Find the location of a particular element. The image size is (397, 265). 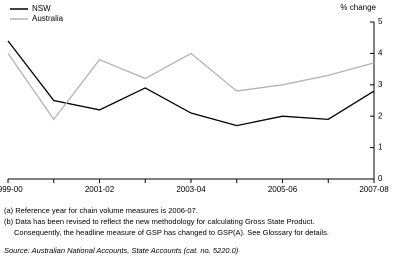

x-tick-label: 2001-02 is located at coordinates (100, 189).